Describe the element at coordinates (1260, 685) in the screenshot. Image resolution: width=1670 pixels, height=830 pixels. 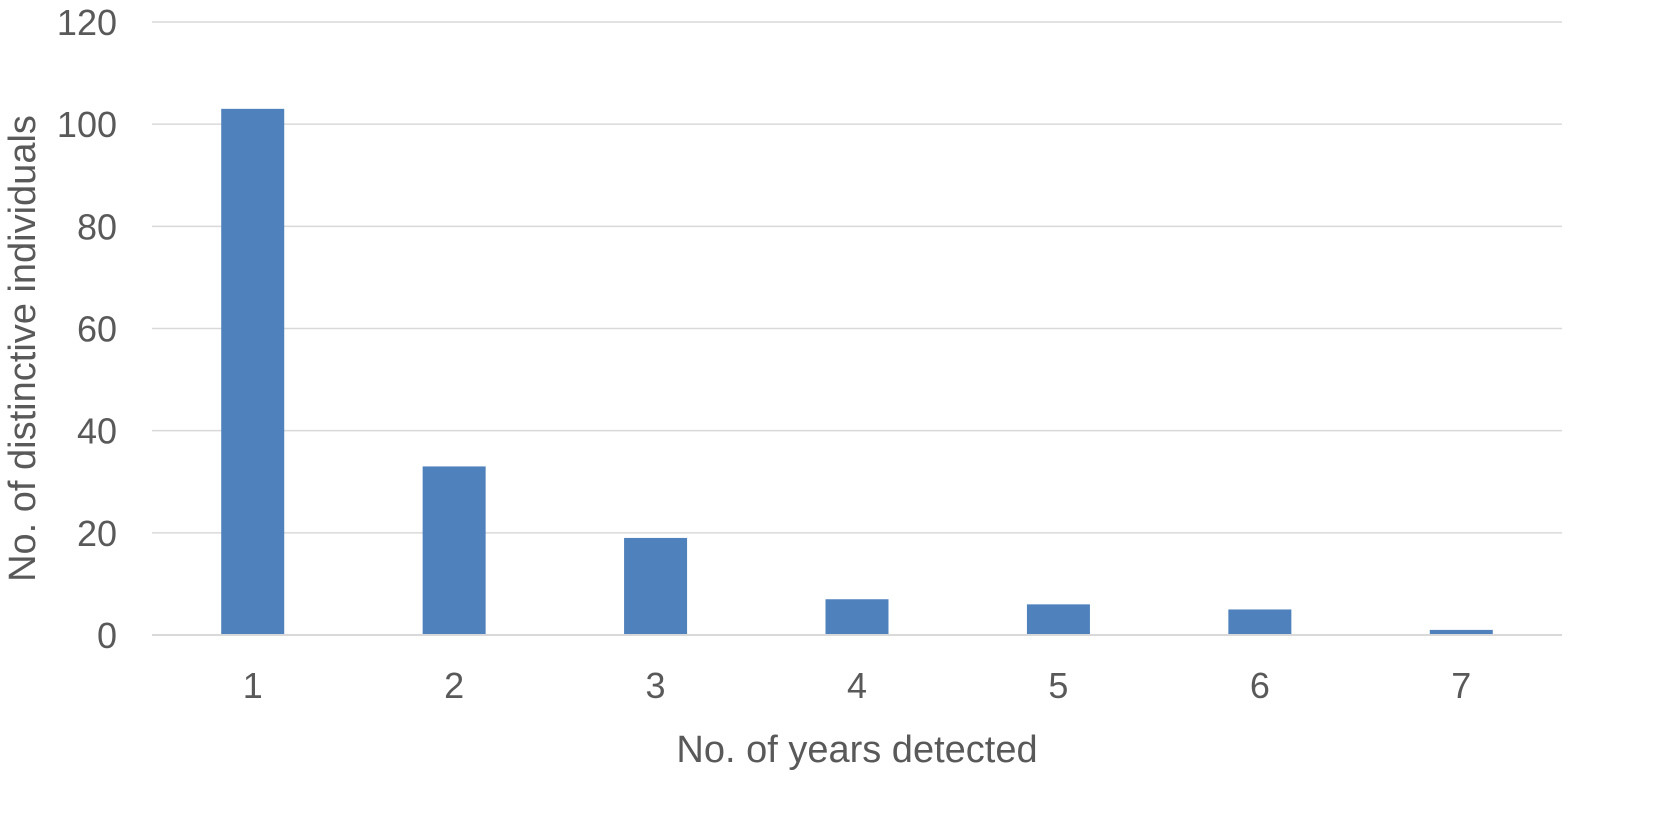
I see `x-tick-label: 6` at that location.